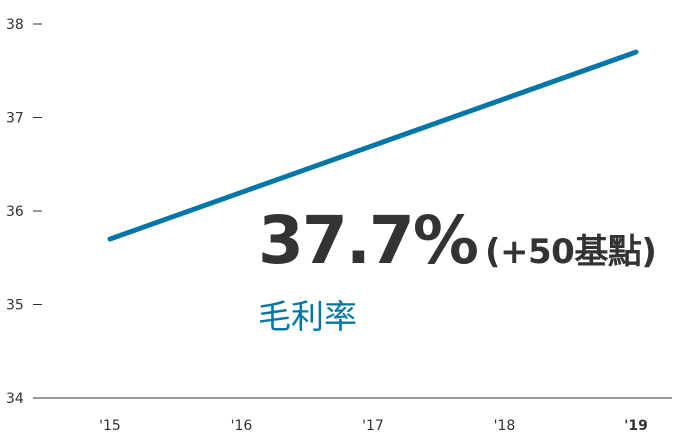 The width and height of the screenshot is (677, 432). I want to click on x-tick-label: '19, so click(636, 425).